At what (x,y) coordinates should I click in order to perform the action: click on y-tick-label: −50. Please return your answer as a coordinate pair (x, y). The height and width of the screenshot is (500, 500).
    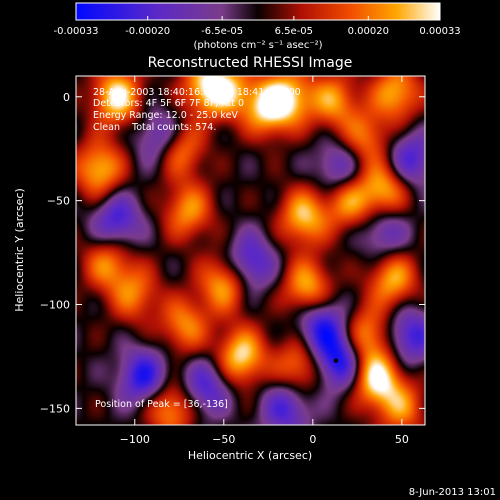
    Looking at the image, I should click on (58, 201).